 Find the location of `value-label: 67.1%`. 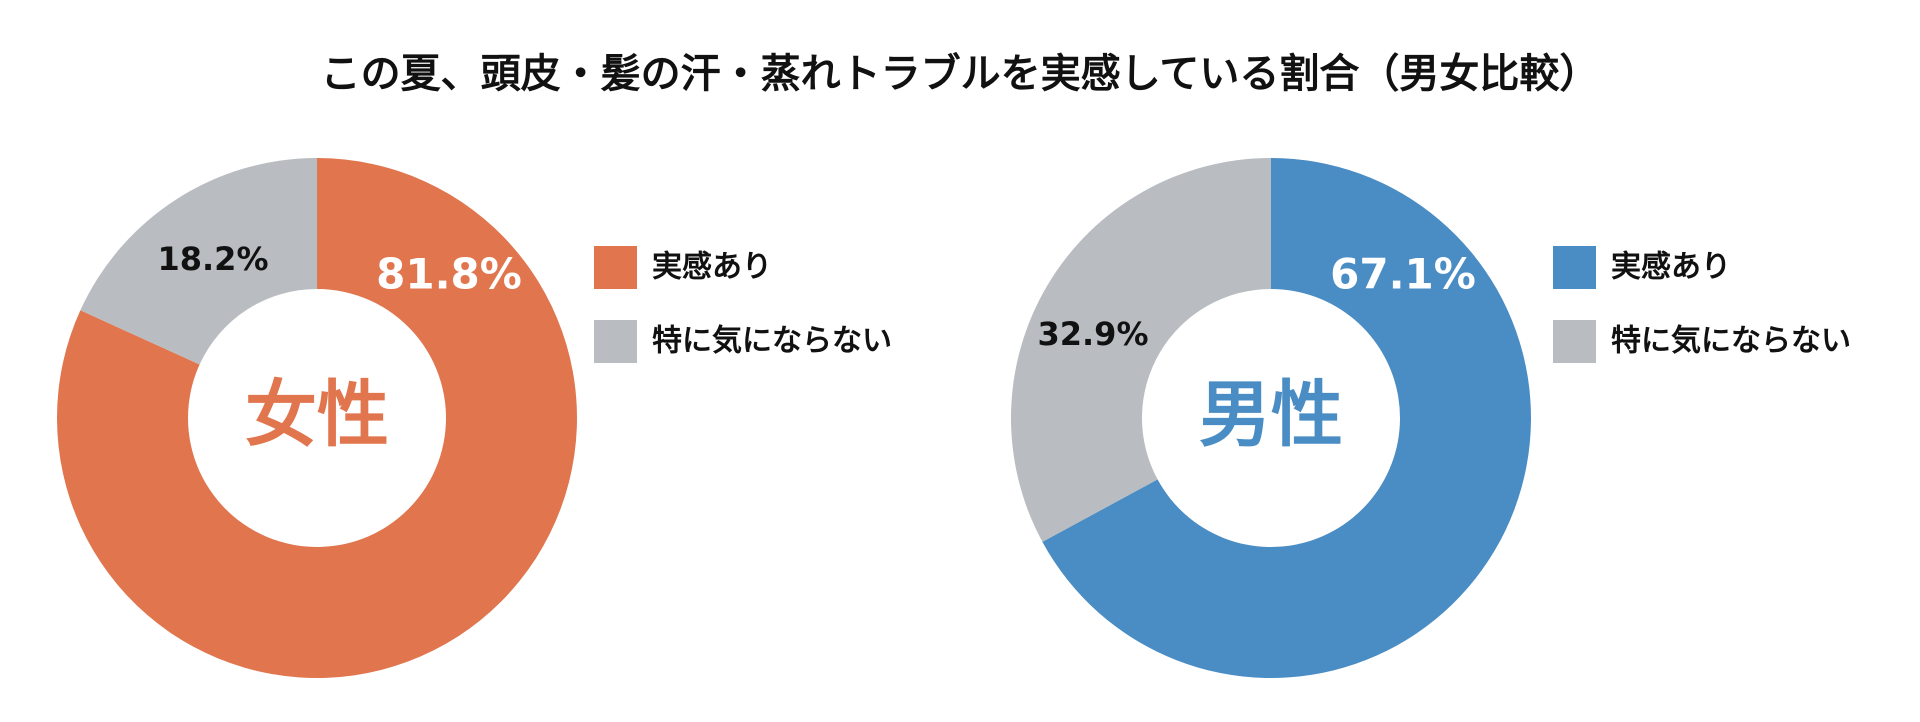

value-label: 67.1% is located at coordinates (1403, 274).